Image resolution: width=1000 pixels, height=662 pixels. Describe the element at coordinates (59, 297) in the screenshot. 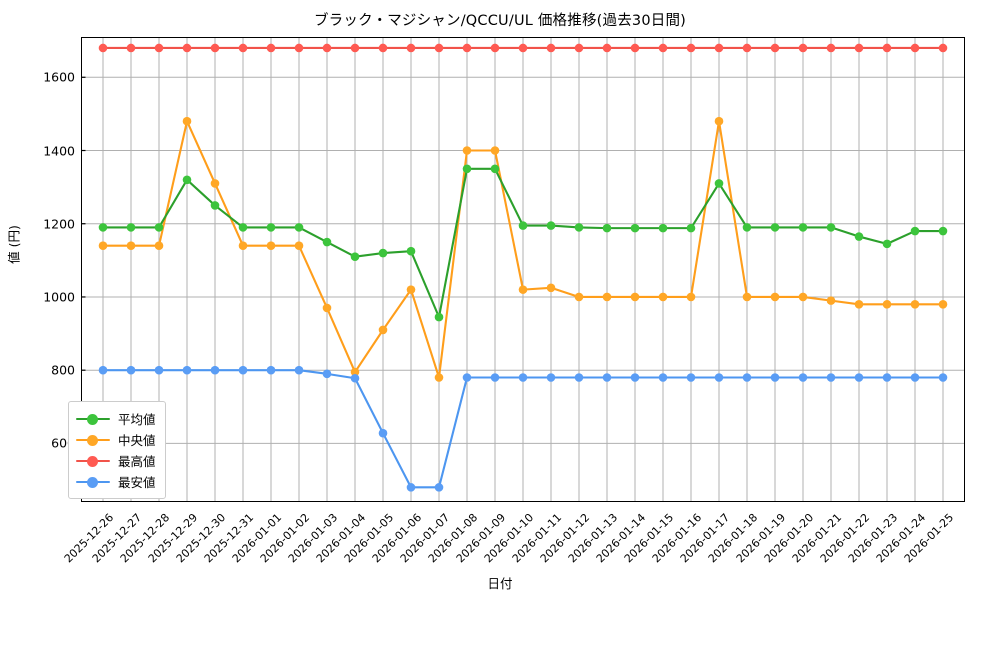

I see `y-tick-label: 1000` at that location.